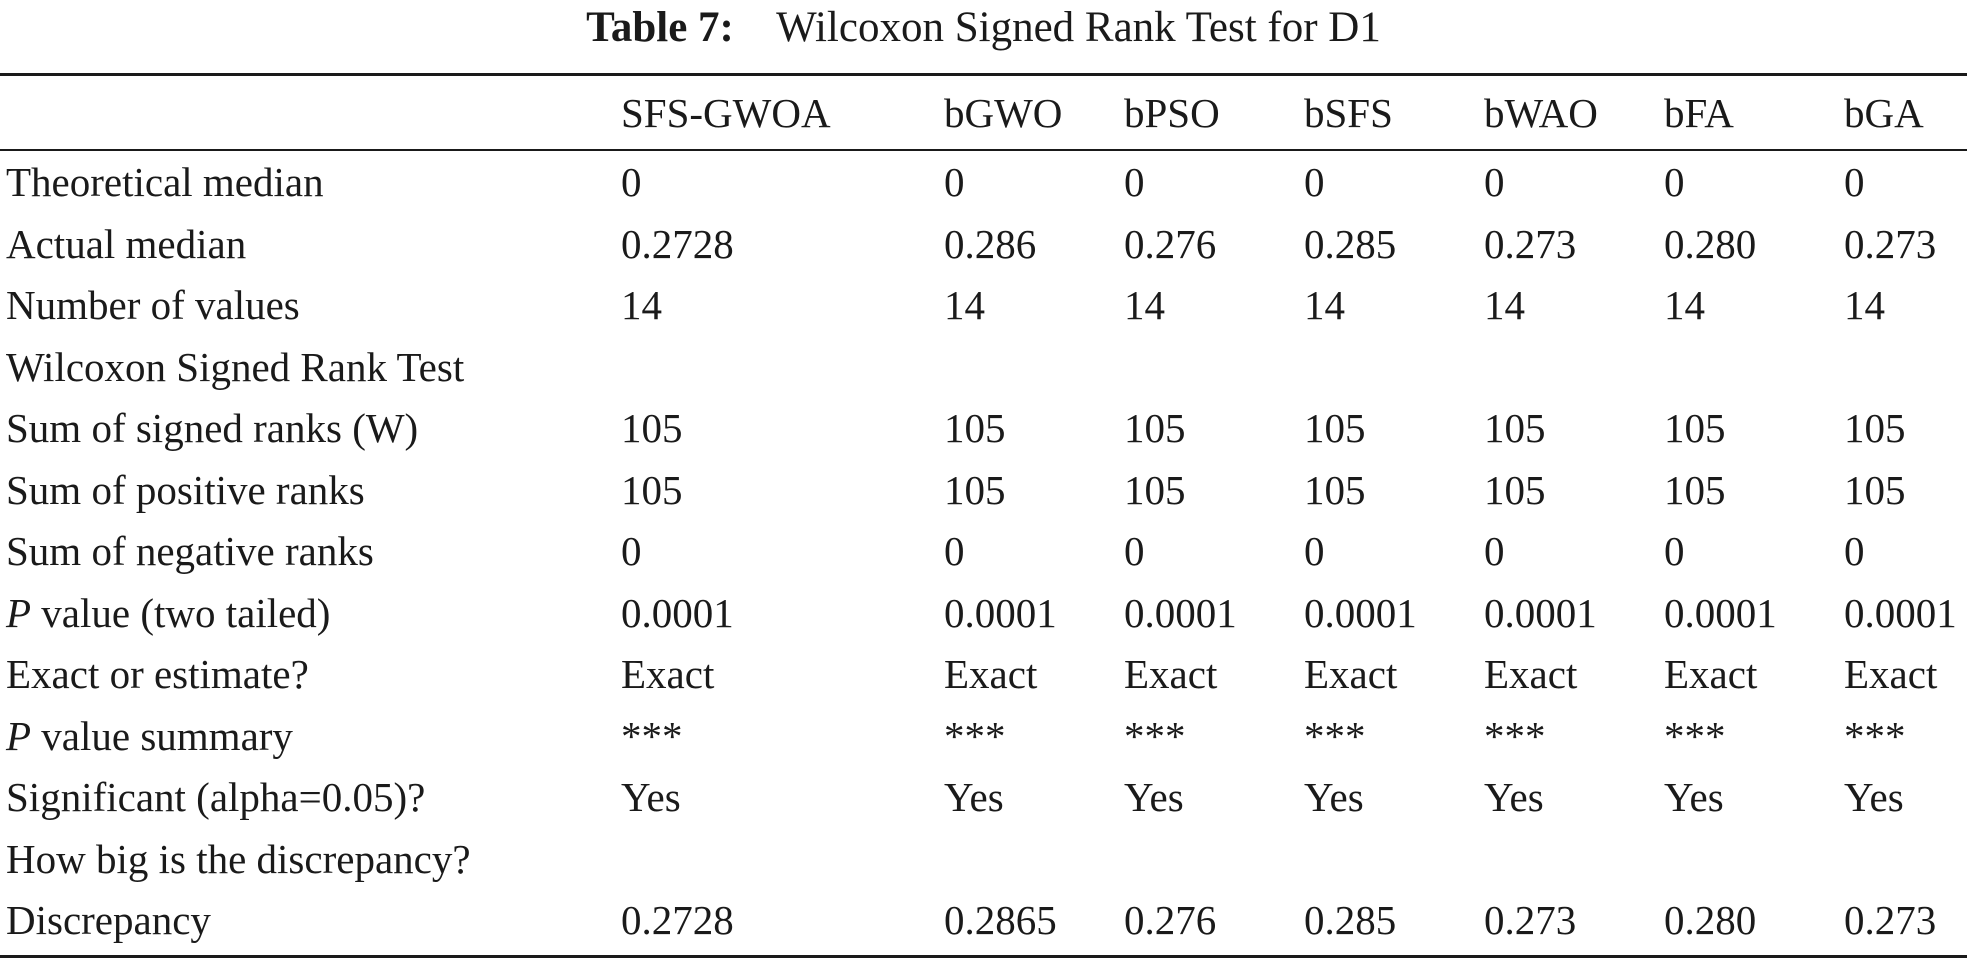  What do you see at coordinates (756, 27) in the screenshot?
I see `caption-spacer` at bounding box center [756, 27].